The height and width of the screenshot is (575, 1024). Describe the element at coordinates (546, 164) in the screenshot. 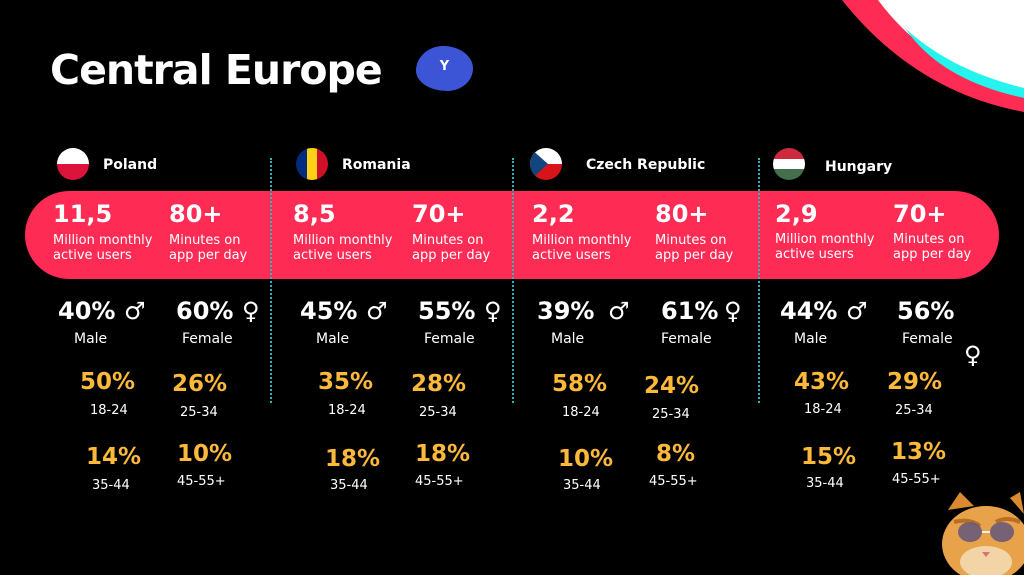

I see `czech-flag-icon` at that location.